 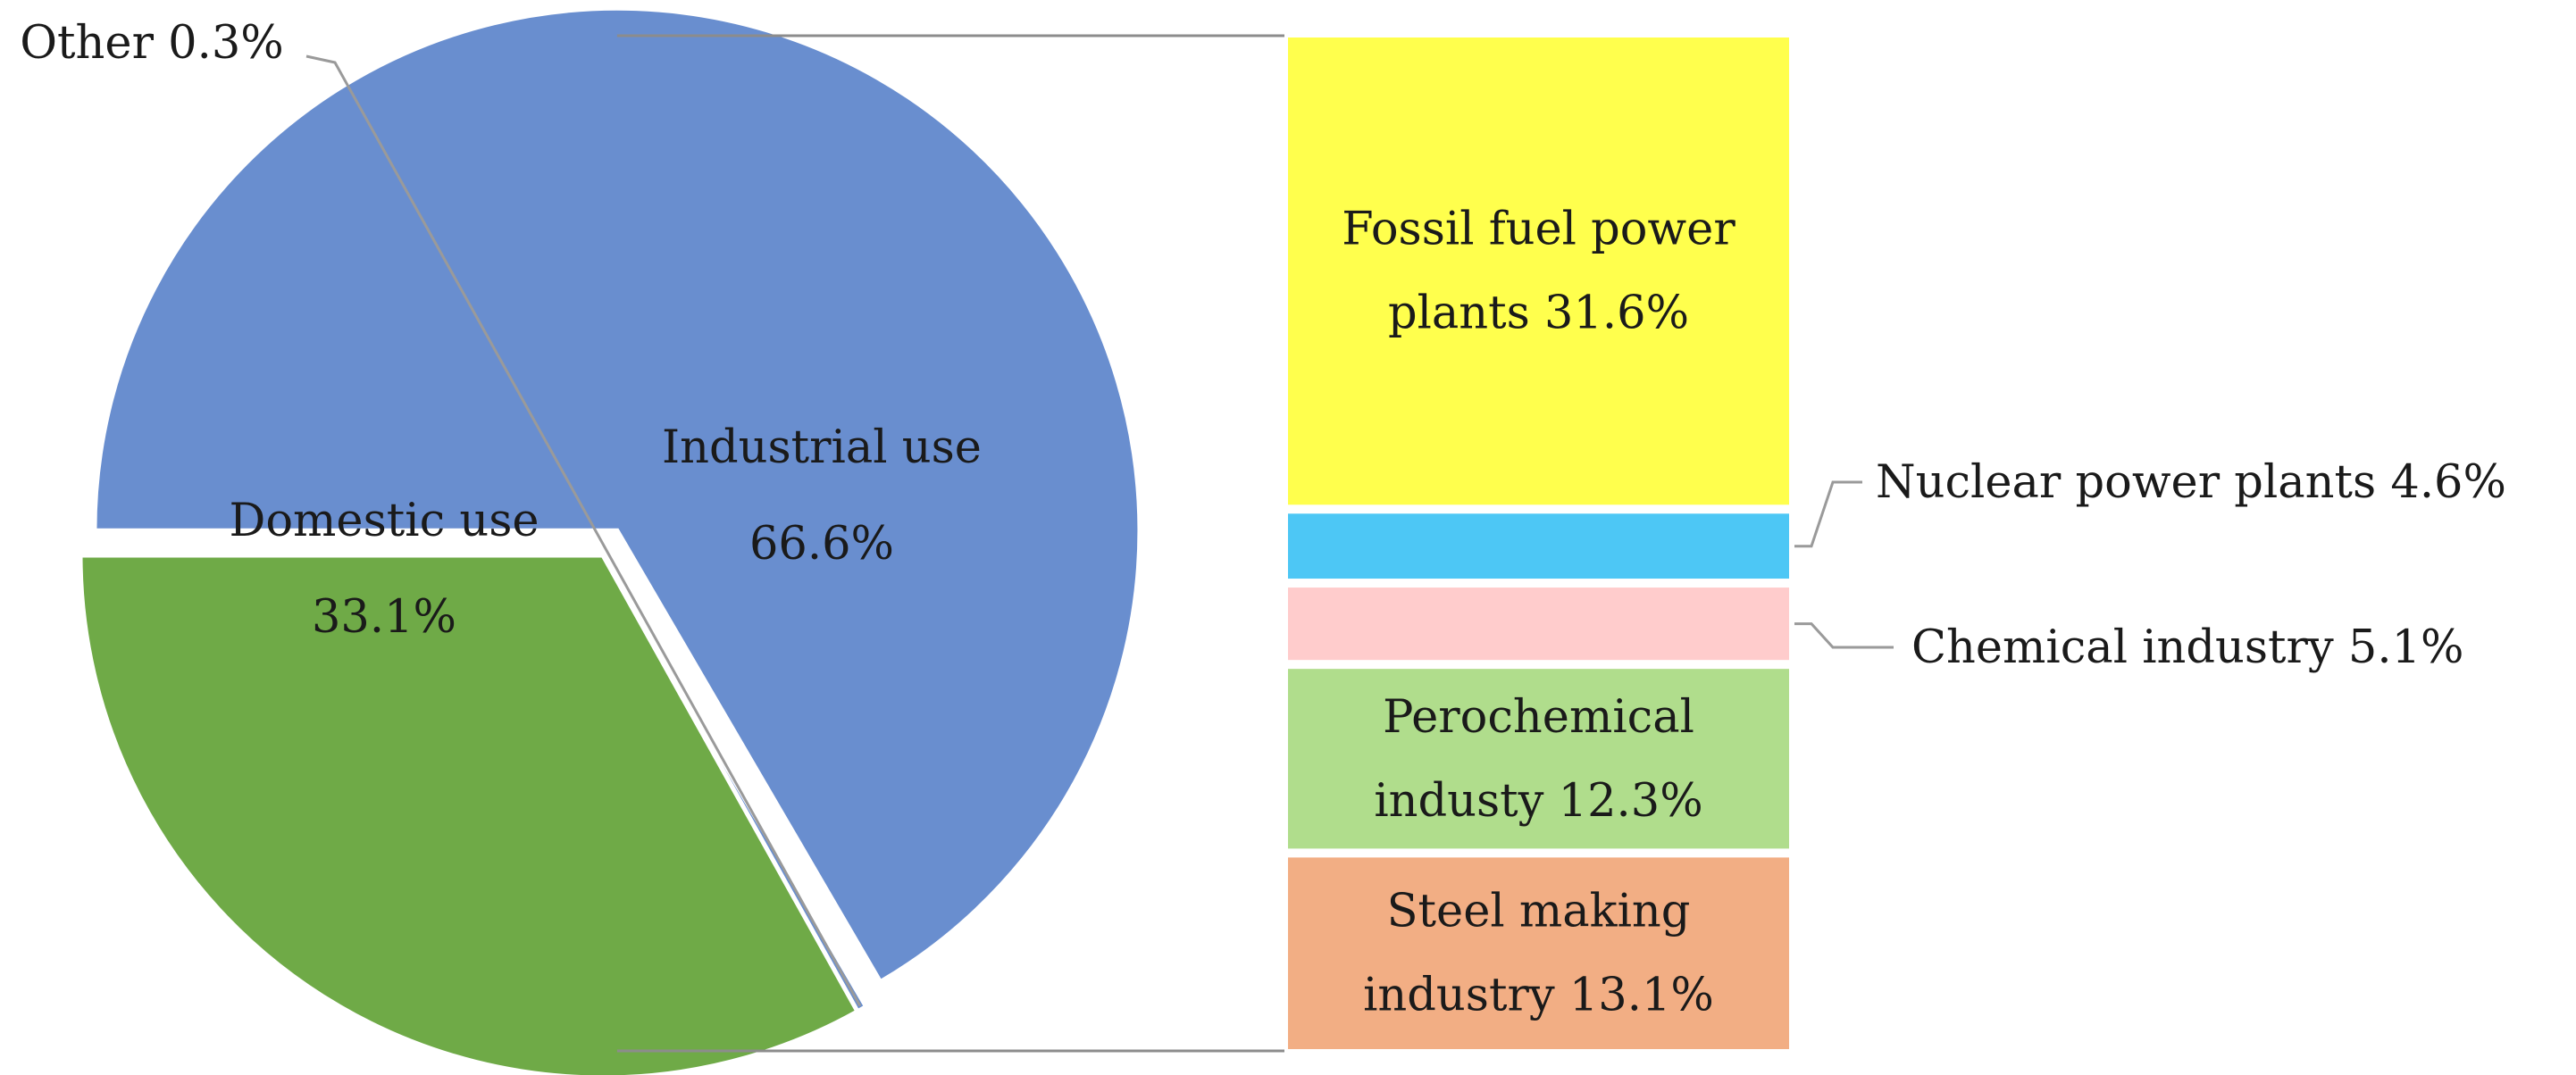 What do you see at coordinates (822, 545) in the screenshot?
I see `label-industrial-use-line-2: 66.6%` at bounding box center [822, 545].